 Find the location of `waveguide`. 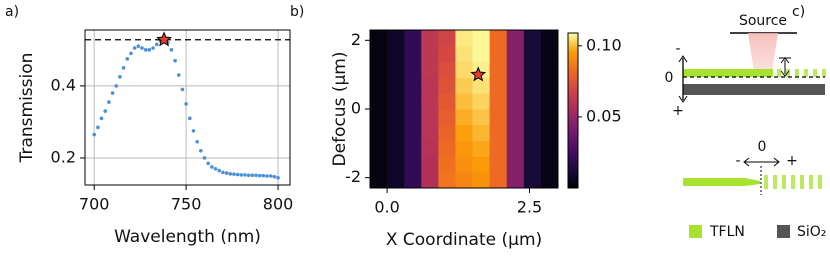

waveguide is located at coordinates (721, 182).